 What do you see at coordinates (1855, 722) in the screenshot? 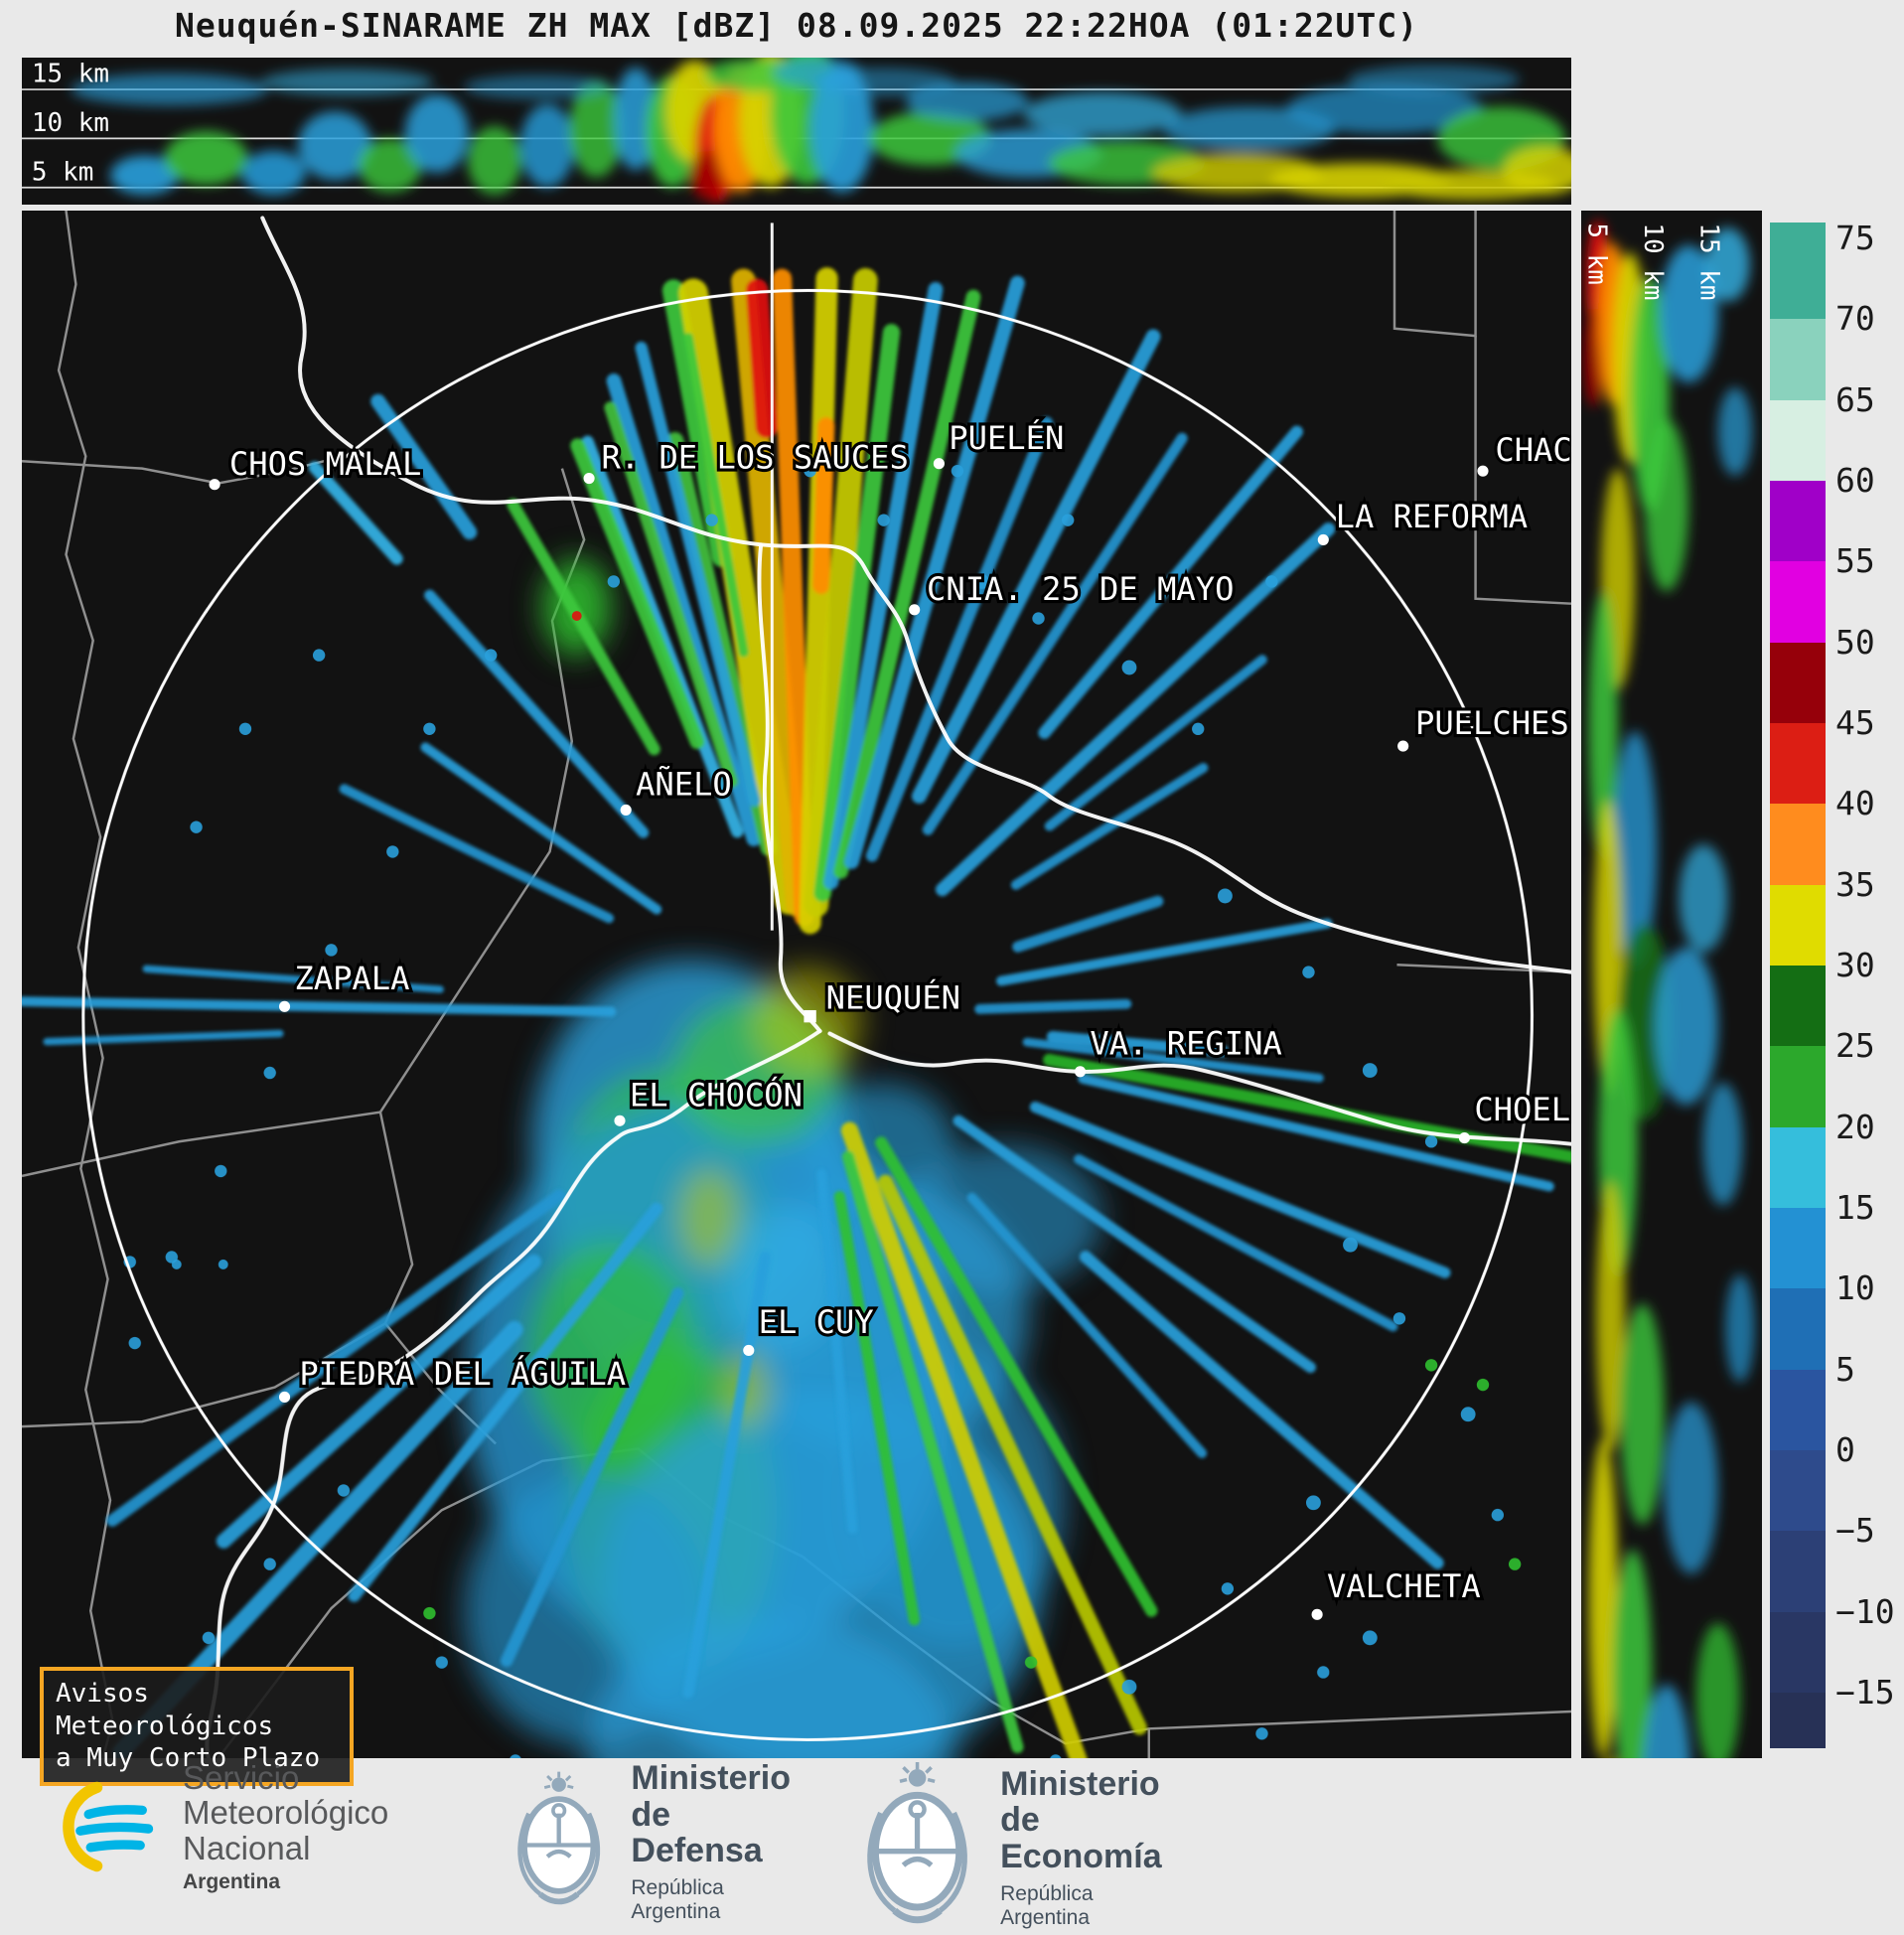
I see `colorbar-tick: 45` at bounding box center [1855, 722].